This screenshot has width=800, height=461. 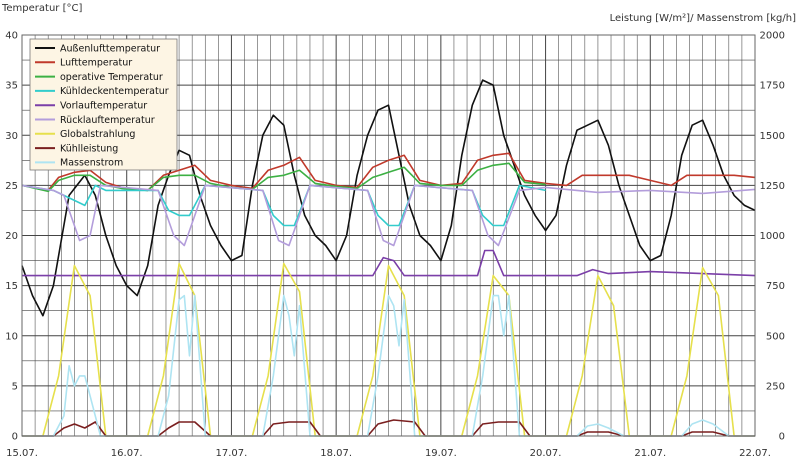 What do you see at coordinates (91, 163) in the screenshot?
I see `legend-label: Massenstrom` at bounding box center [91, 163].